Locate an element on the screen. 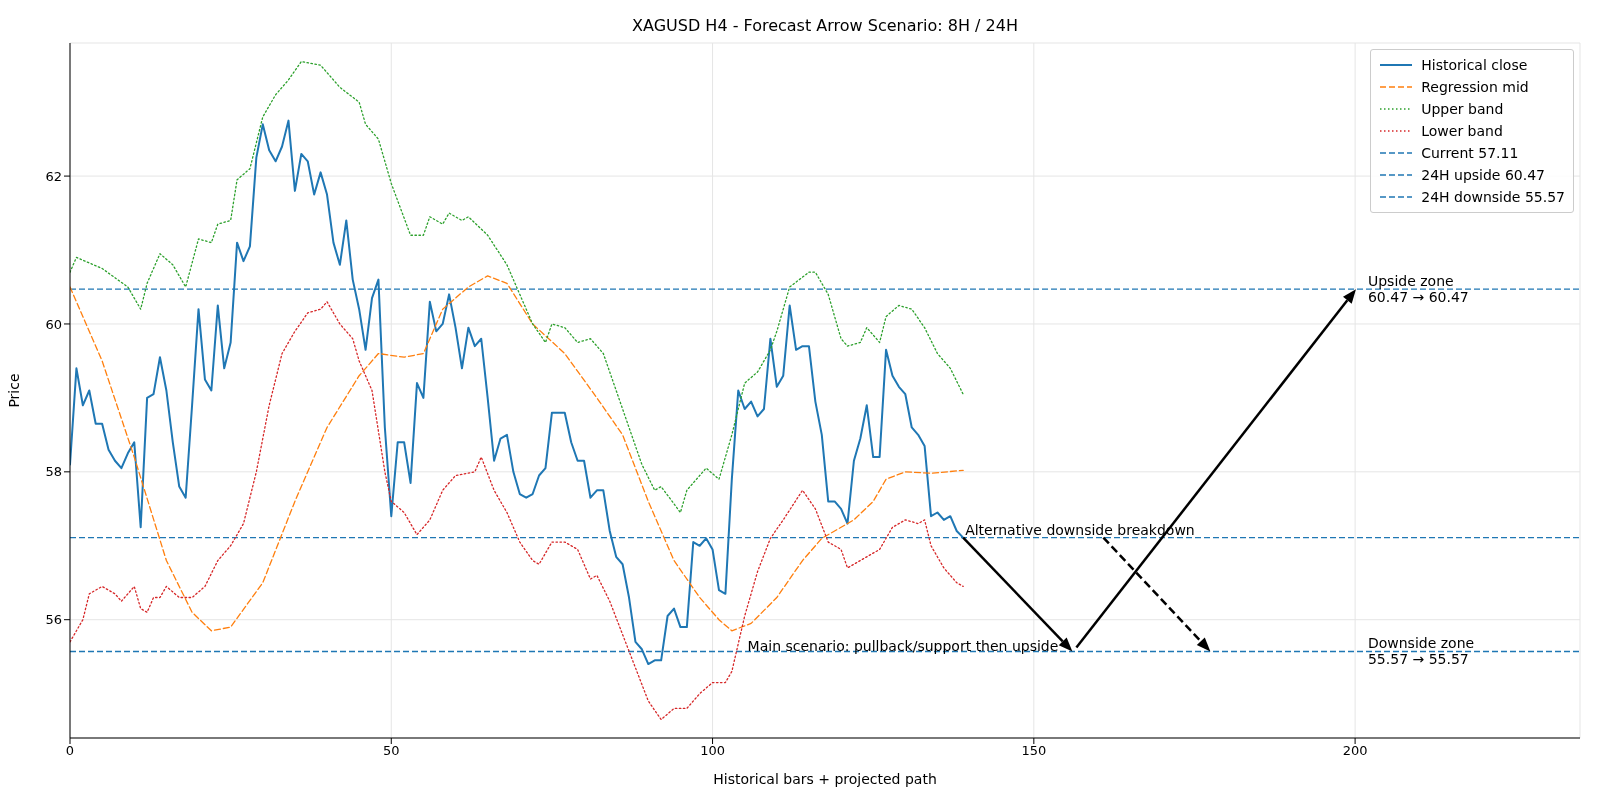 The width and height of the screenshot is (1600, 800). y-tick-label: 56 is located at coordinates (53, 620).